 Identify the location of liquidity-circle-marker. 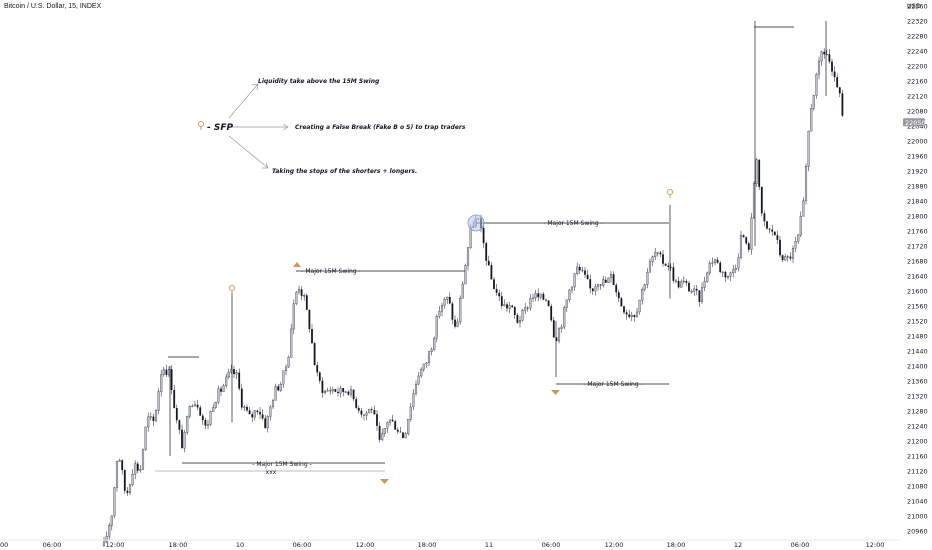
(476, 223).